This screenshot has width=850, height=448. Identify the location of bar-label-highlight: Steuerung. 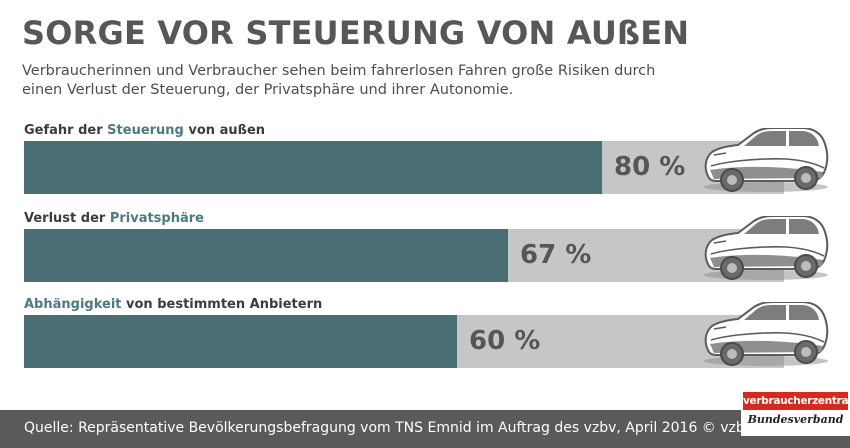
(145, 130).